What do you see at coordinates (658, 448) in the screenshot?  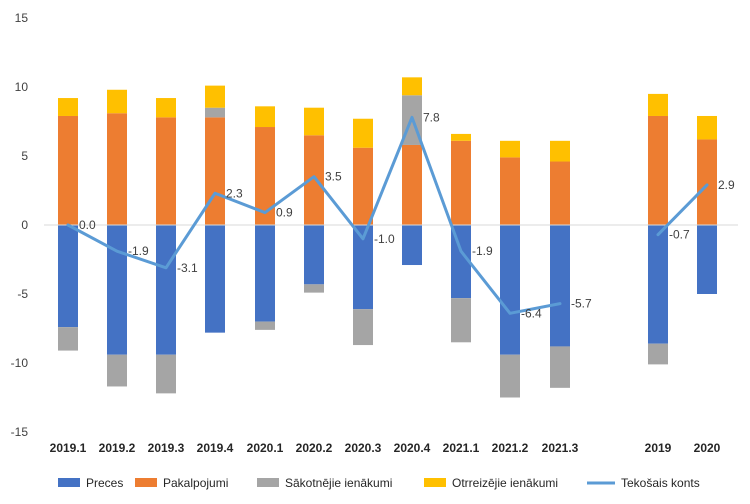 I see `x-tick-label: 2019` at bounding box center [658, 448].